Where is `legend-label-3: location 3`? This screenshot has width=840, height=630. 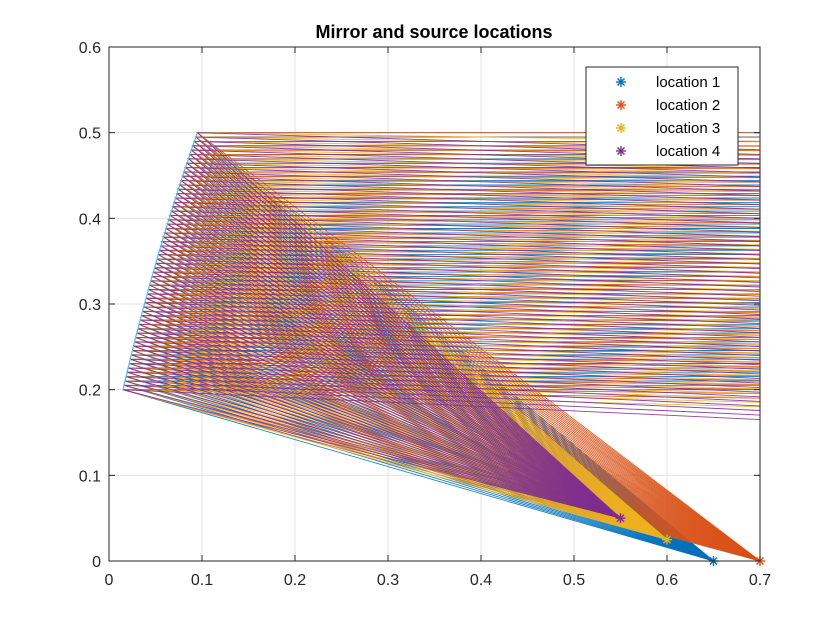
legend-label-3: location 3 is located at coordinates (688, 128).